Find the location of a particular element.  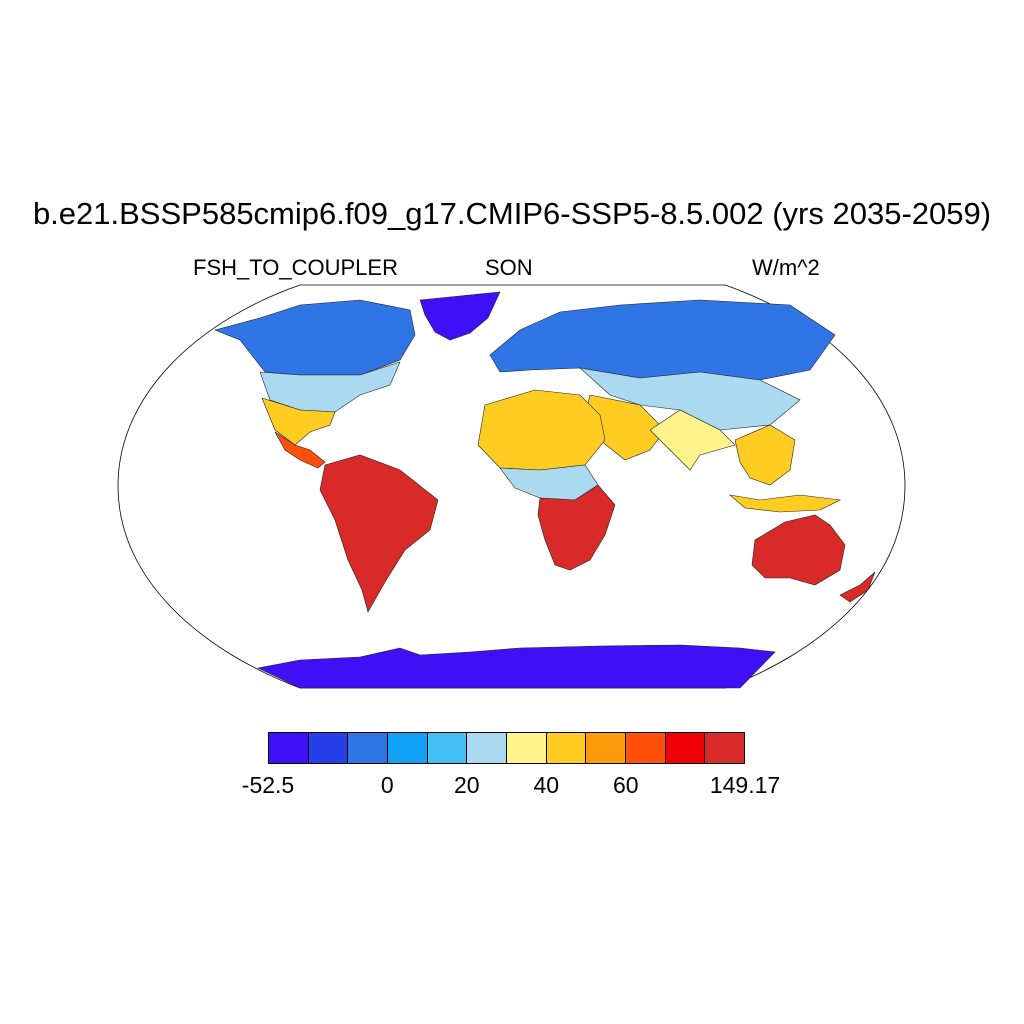

region-greenland is located at coordinates (460, 316).